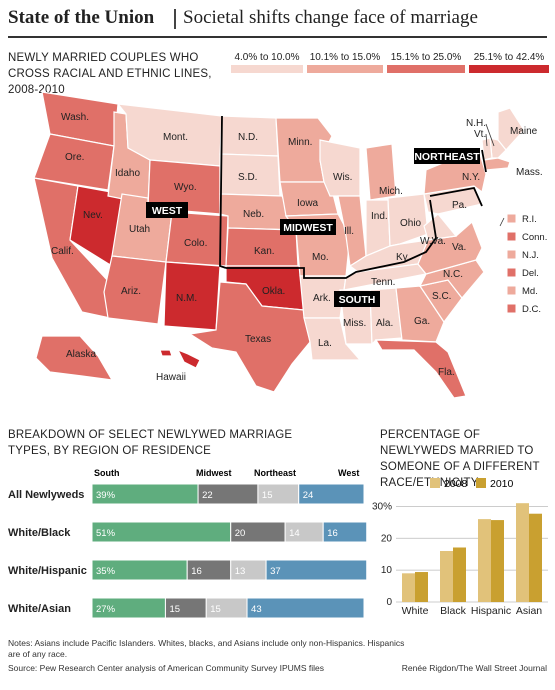 Image resolution: width=555 pixels, height=690 pixels. Describe the element at coordinates (275, 571) in the screenshot. I see `segment-label: 37` at that location.